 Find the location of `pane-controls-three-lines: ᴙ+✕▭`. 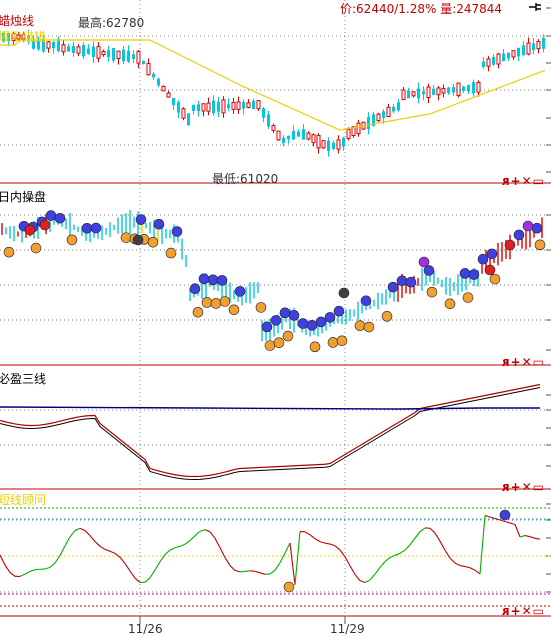

pane-controls-three-lines: ᴙ+✕▭ is located at coordinates (523, 487).